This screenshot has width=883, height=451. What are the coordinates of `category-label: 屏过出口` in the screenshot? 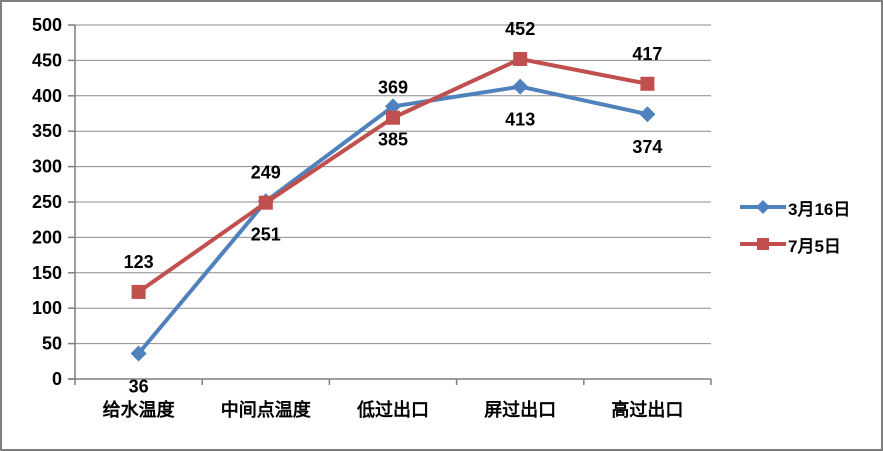 It's located at (520, 409).